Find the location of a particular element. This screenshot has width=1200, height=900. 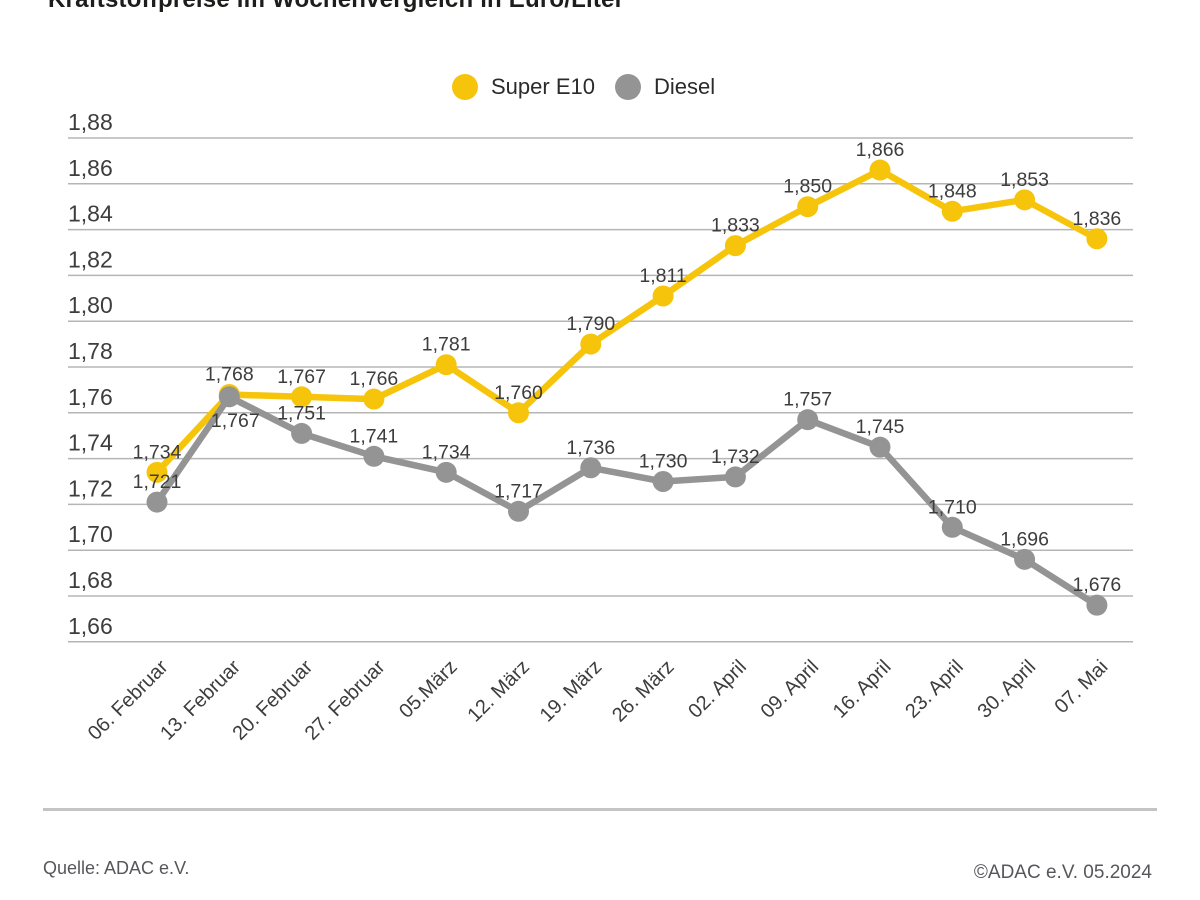

data-point-label: 1,853 is located at coordinates (1024, 180).